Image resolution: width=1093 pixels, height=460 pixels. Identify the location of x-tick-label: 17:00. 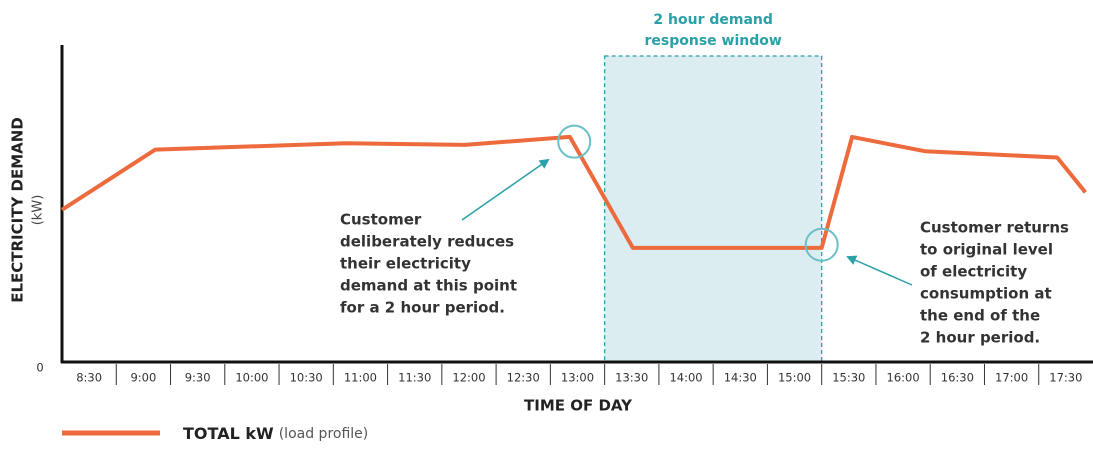
(1011, 378).